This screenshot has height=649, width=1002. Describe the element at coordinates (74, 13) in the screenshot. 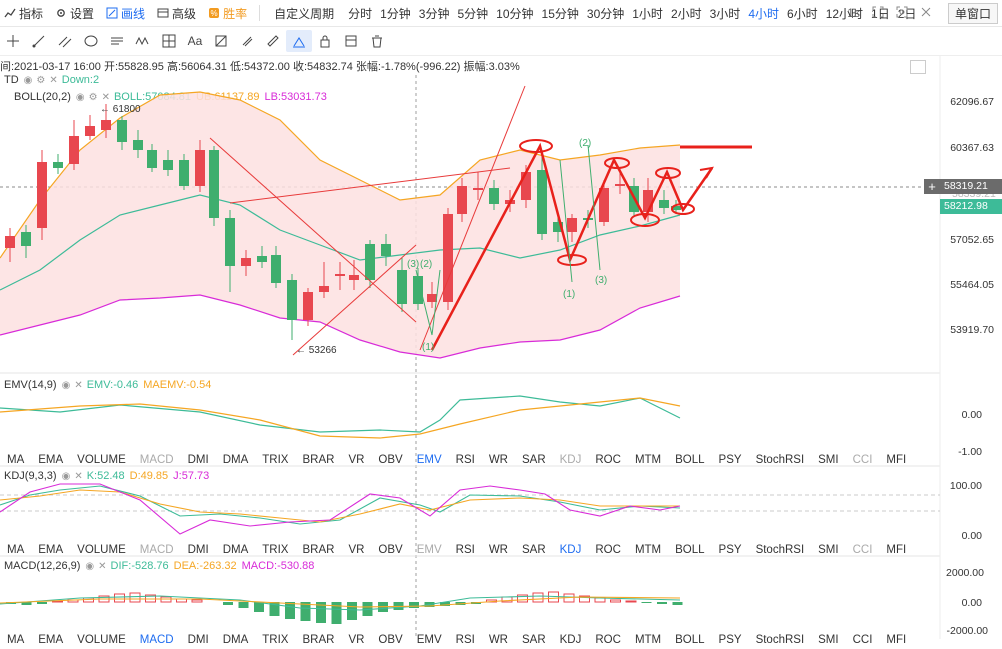

I see `settings-button: 设置` at that location.